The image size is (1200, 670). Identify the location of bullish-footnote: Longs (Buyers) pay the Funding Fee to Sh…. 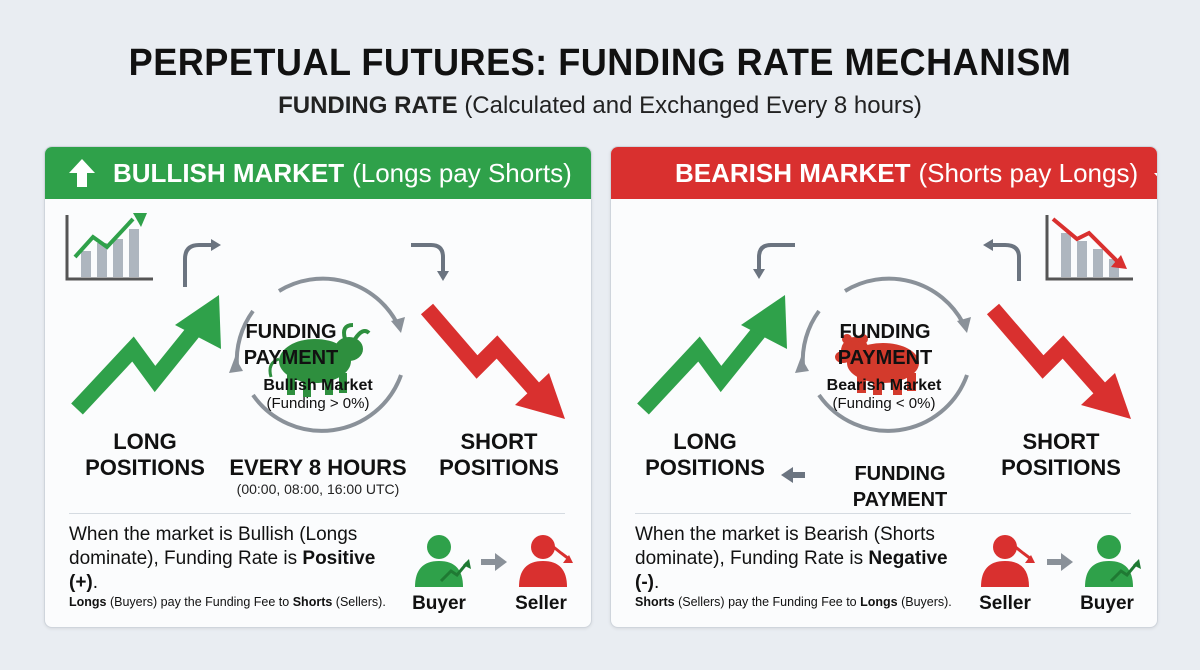
(227, 602).